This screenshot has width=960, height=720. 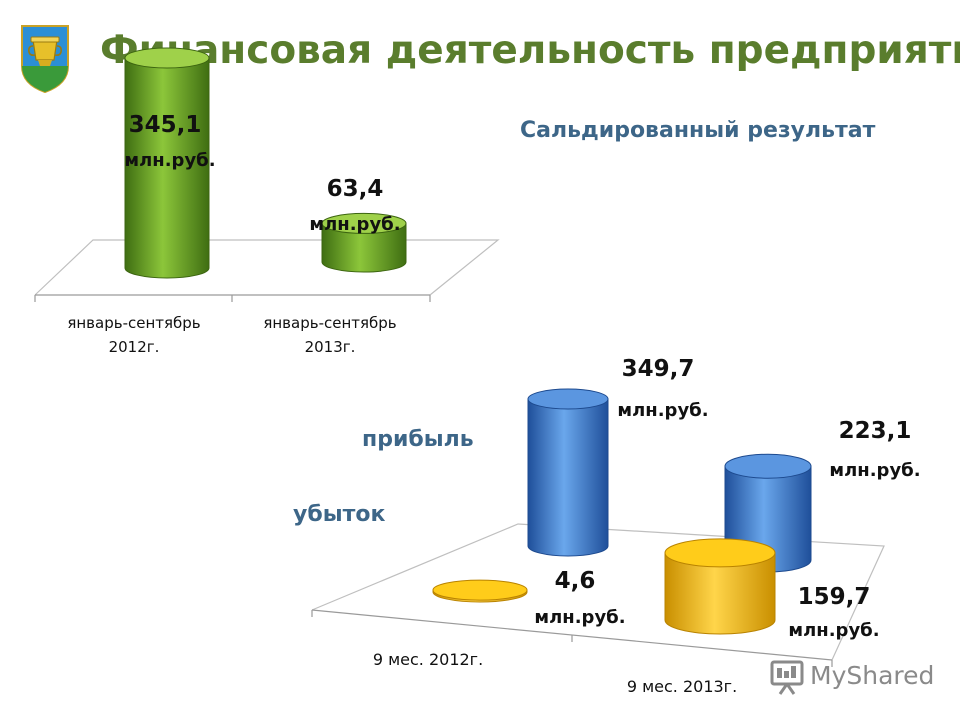 I want to click on presentation-board-icon, so click(x=787, y=677).